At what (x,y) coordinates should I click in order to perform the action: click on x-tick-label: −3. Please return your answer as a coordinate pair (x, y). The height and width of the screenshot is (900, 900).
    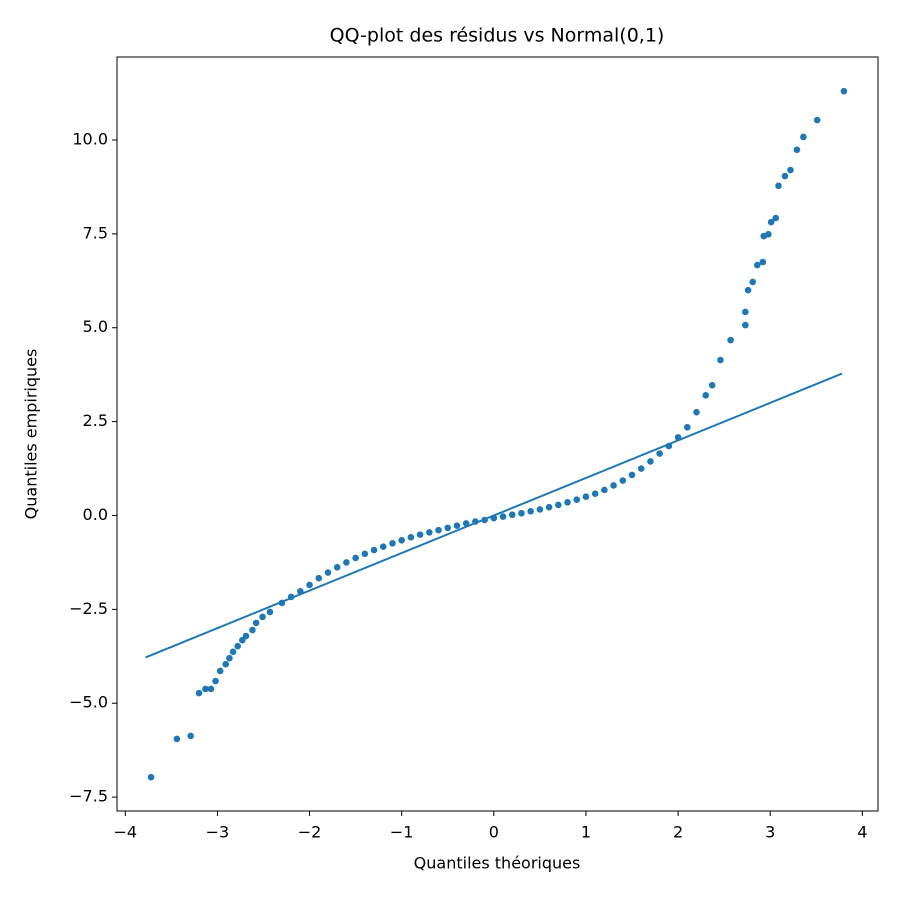
    Looking at the image, I should click on (218, 832).